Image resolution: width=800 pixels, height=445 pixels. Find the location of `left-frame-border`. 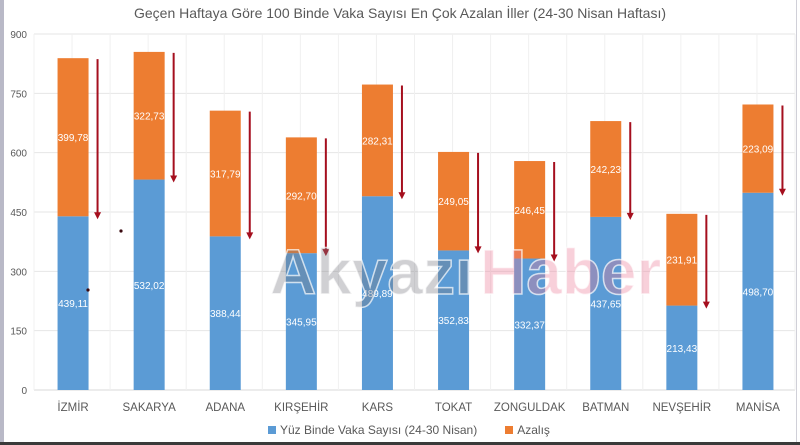

left-frame-border is located at coordinates (2, 222).